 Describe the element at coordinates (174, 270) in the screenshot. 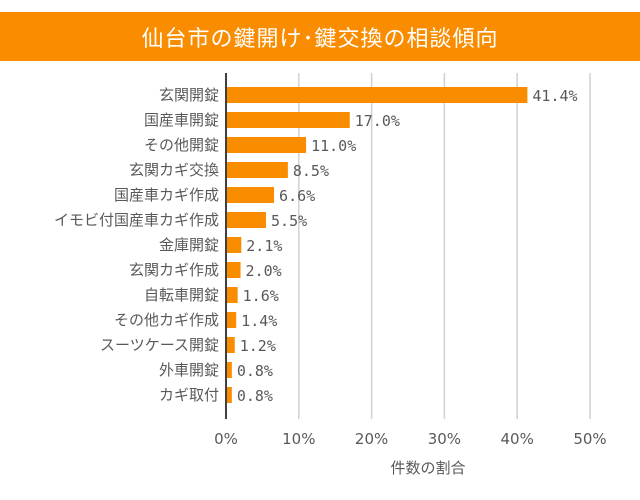

I see `category-label: 玄関カギ作成` at that location.